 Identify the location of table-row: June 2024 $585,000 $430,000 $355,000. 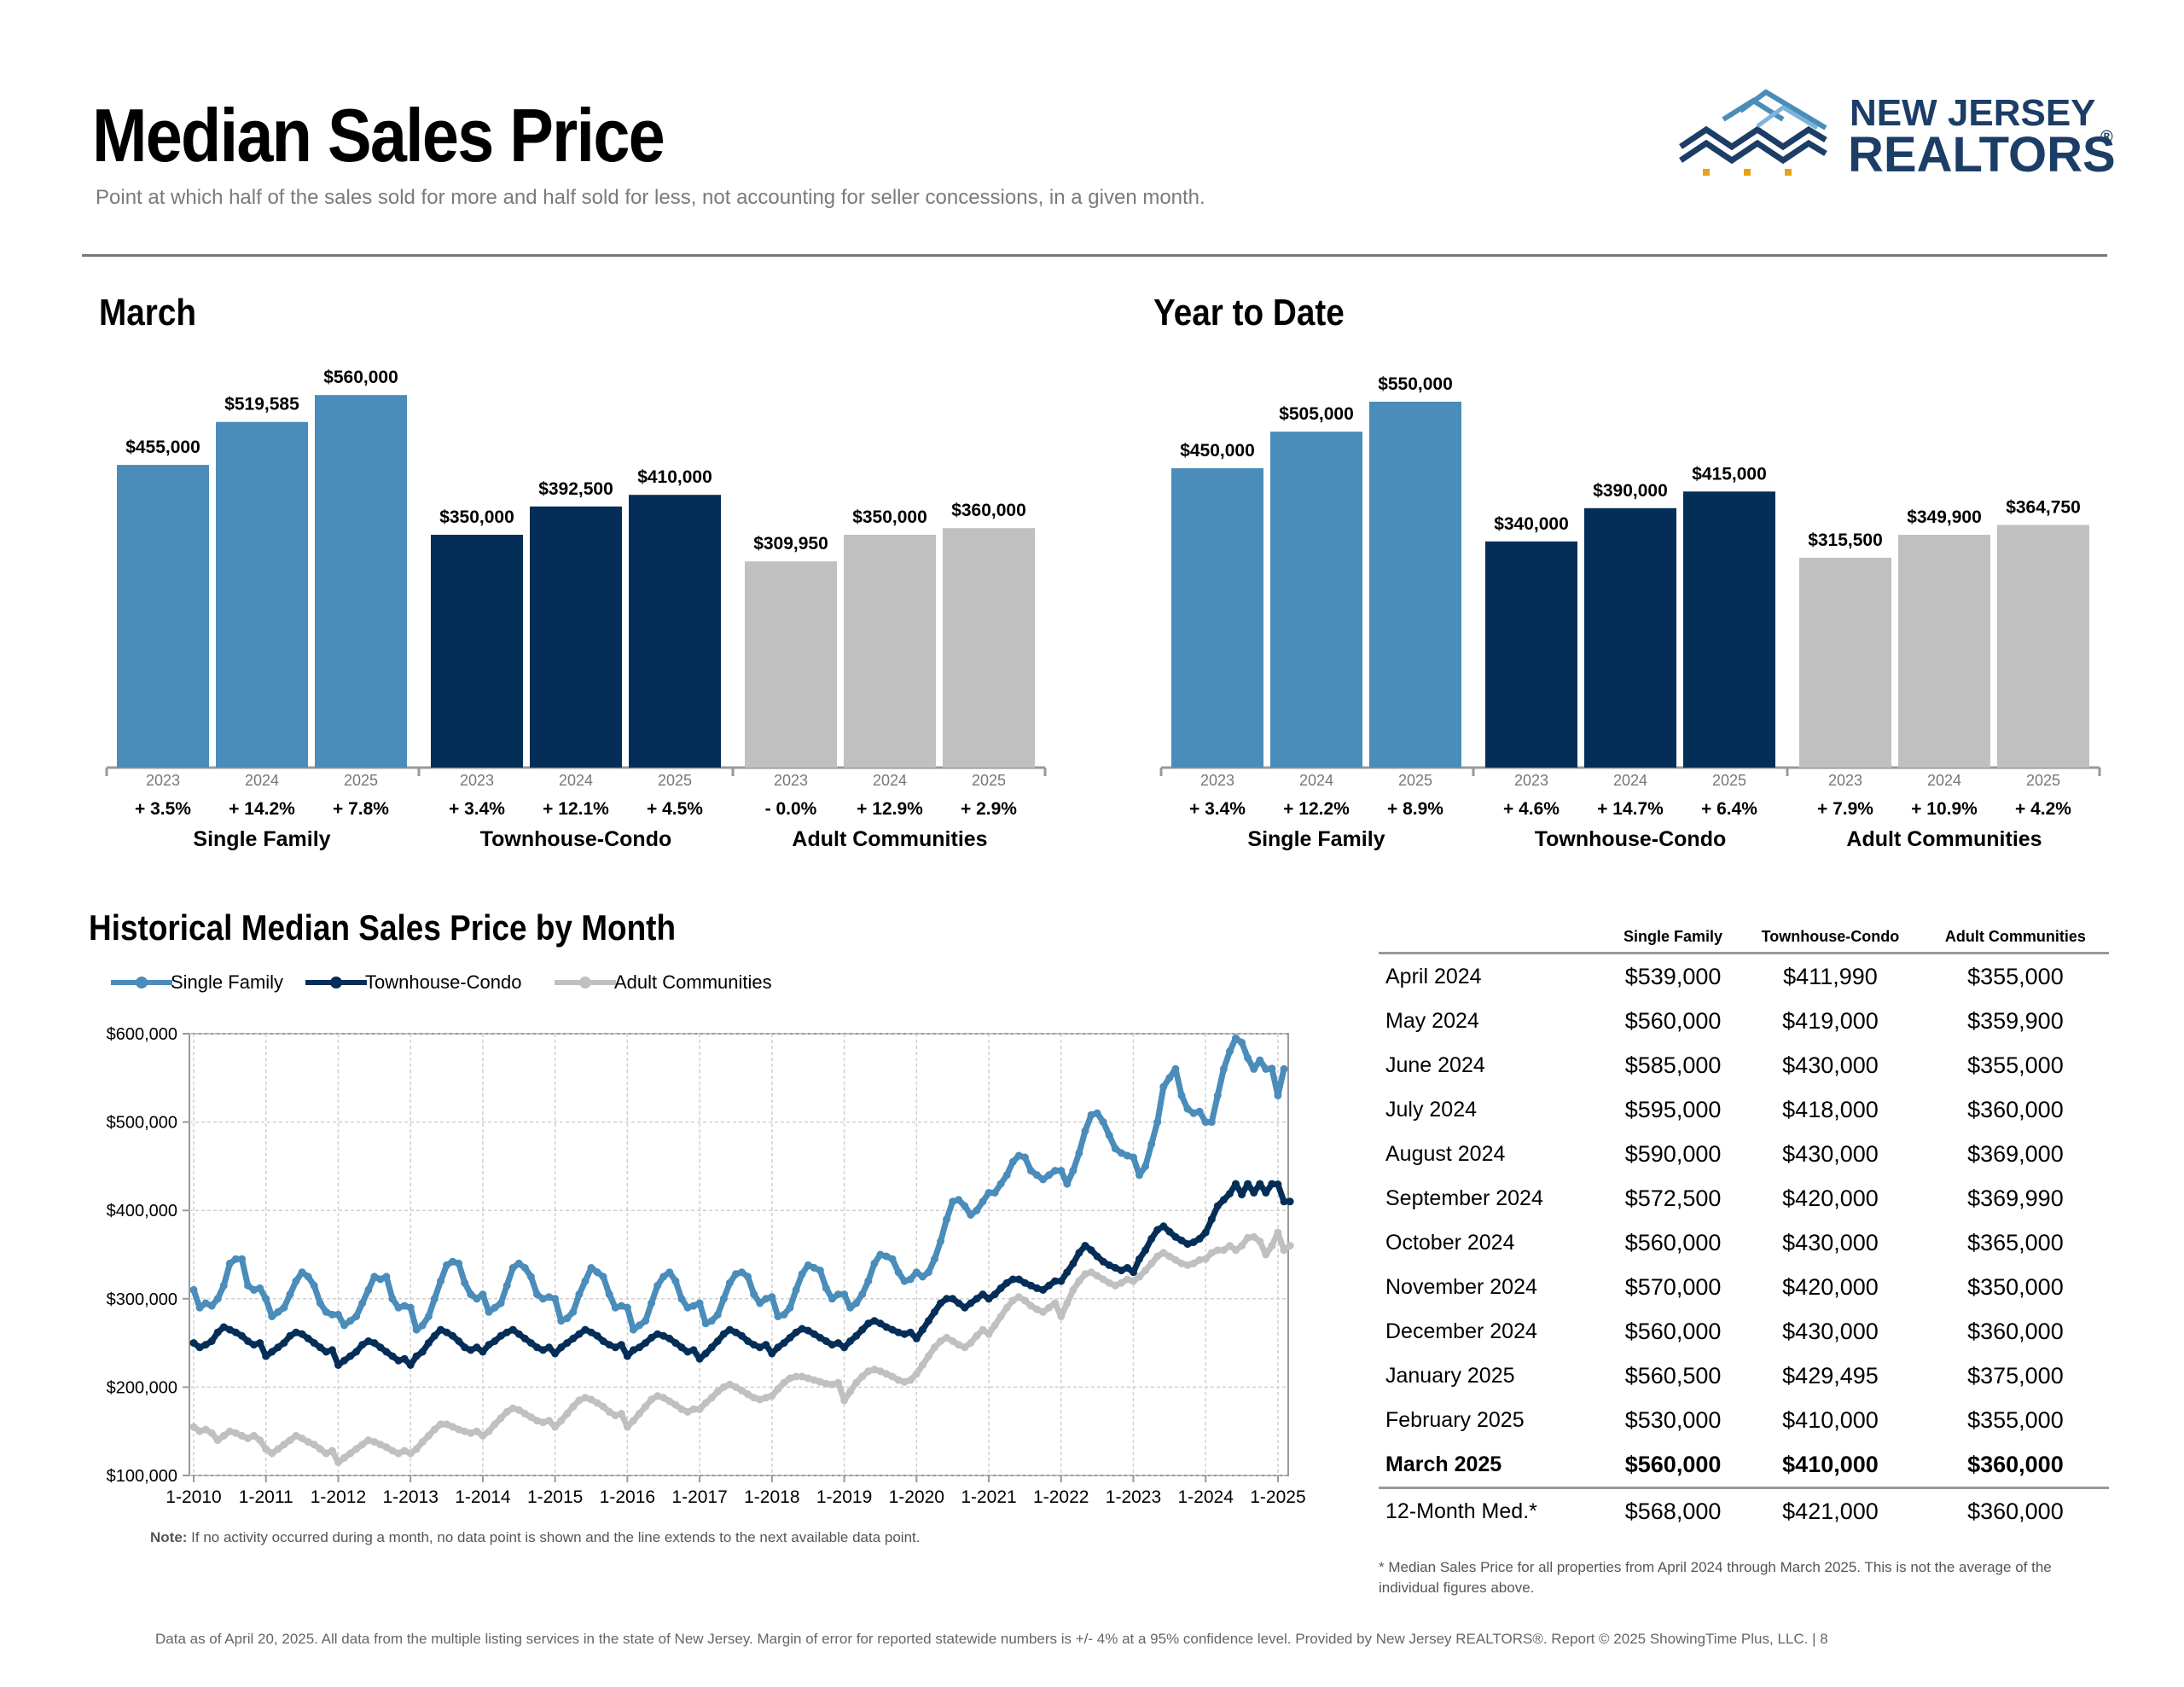
(1744, 1065).